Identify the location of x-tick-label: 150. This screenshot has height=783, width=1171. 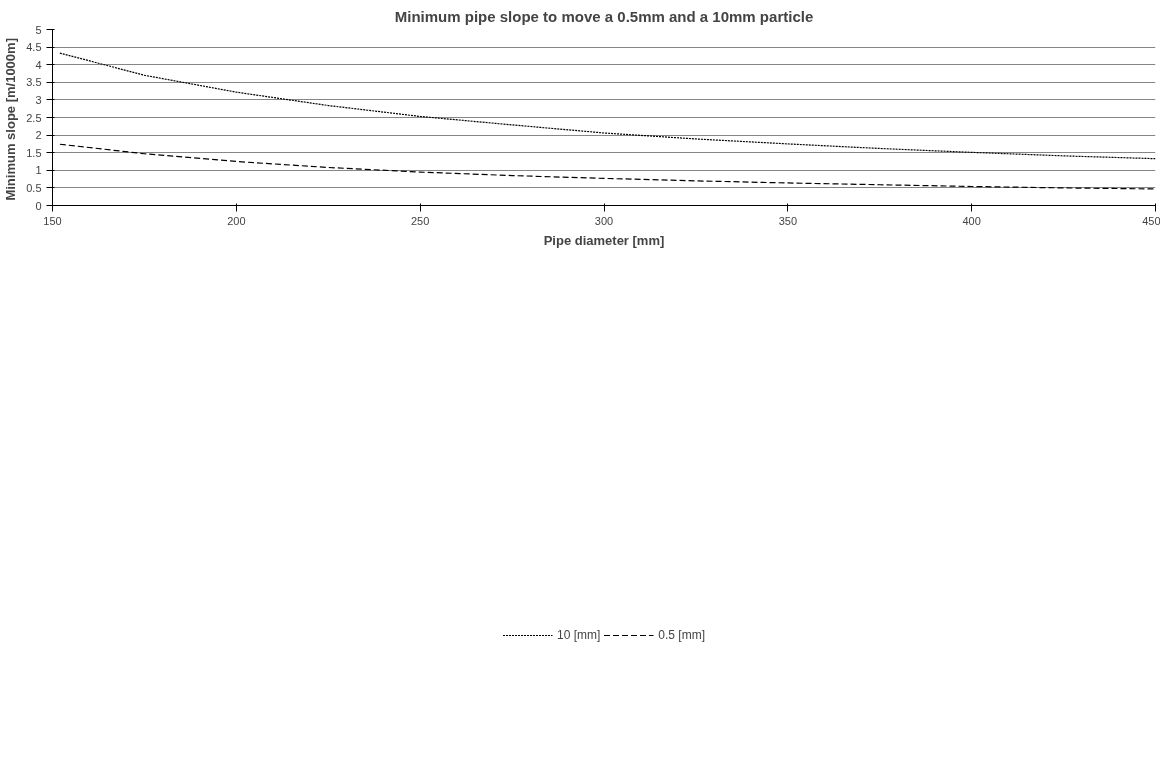
(52, 220).